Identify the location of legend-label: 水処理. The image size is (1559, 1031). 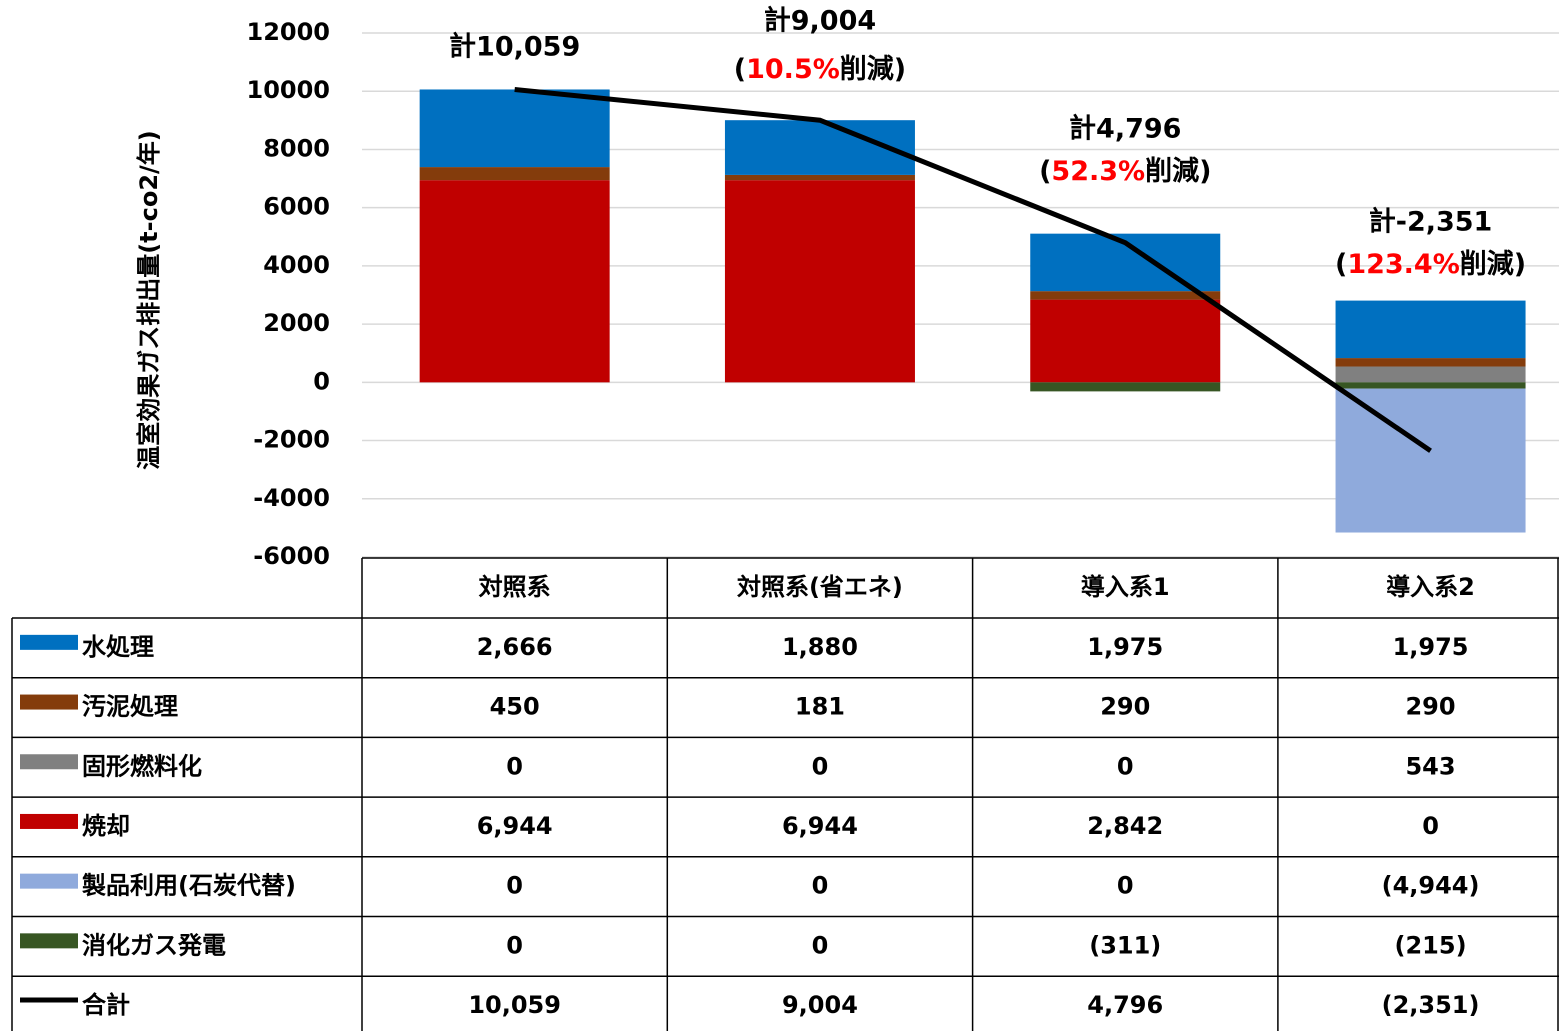
(118, 647).